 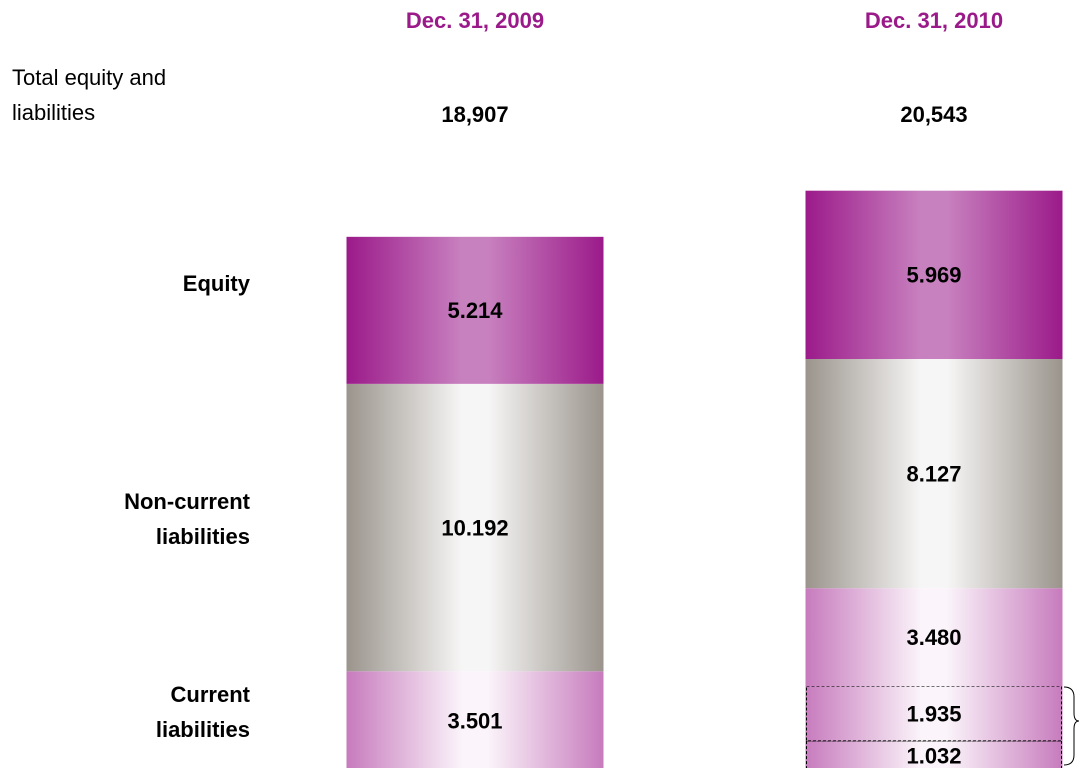 I want to click on brace, so click(x=1071, y=726).